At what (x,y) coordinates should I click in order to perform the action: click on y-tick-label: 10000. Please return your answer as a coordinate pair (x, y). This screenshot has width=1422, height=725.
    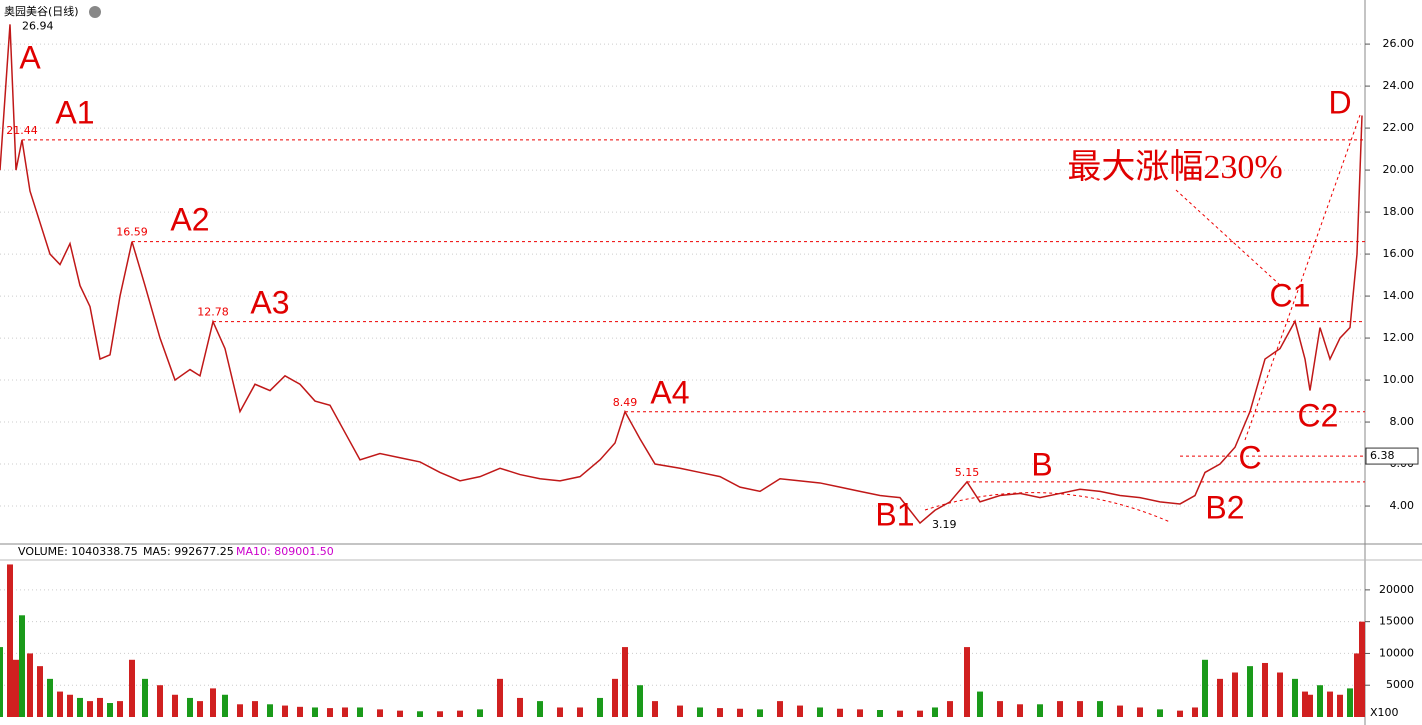
    Looking at the image, I should click on (1396, 652).